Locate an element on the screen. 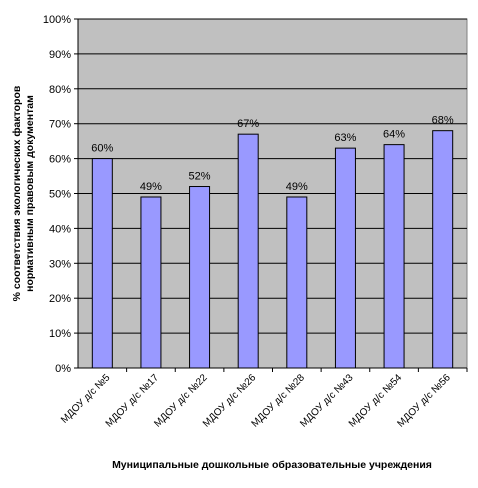 The image size is (478, 488). data-label: 60% is located at coordinates (102, 149).